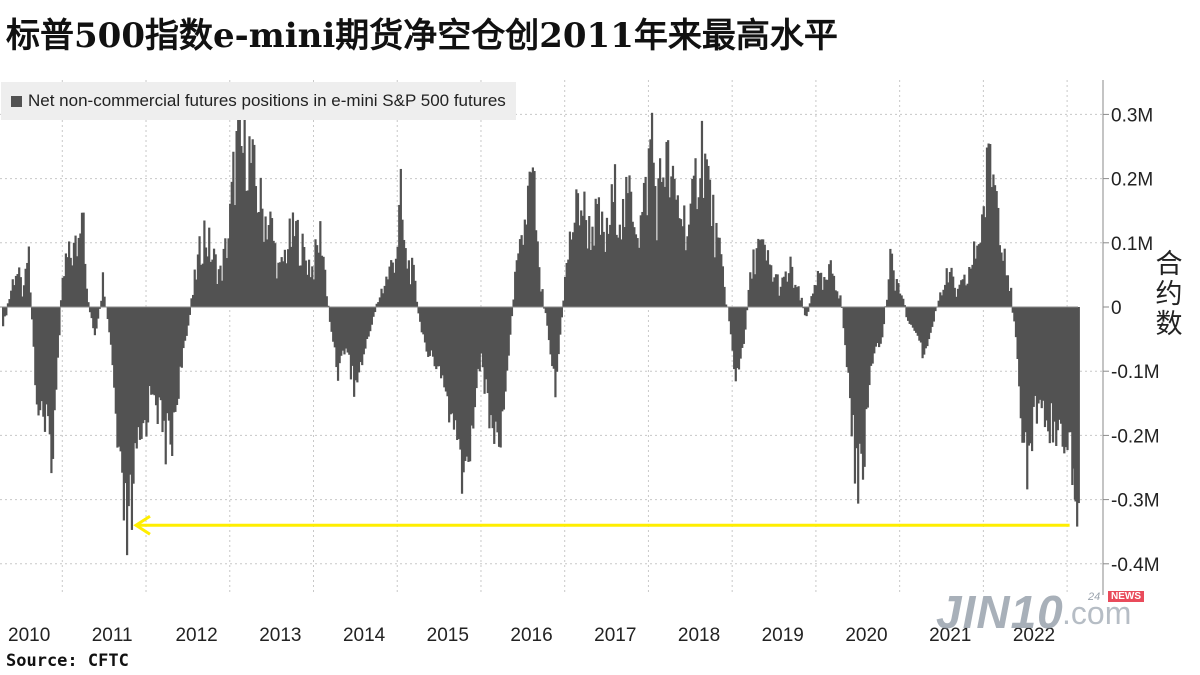 The width and height of the screenshot is (1200, 675). I want to click on annotation-arrow, so click(601, 525).